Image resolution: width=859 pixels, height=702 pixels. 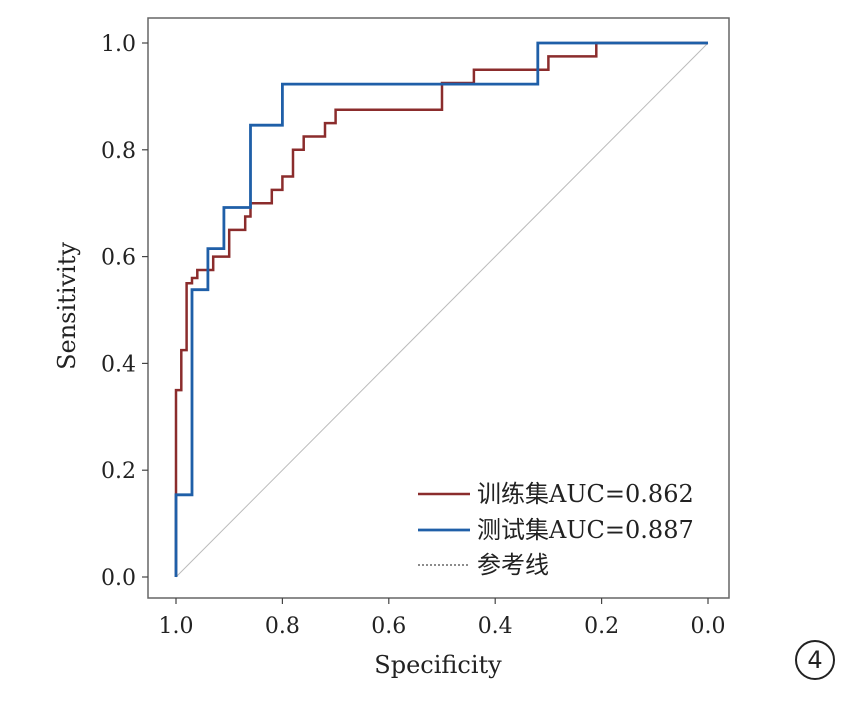 I want to click on y-tick-label: 0.8, so click(x=118, y=151).